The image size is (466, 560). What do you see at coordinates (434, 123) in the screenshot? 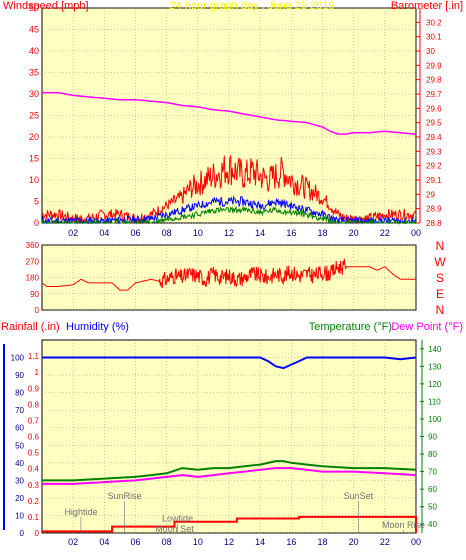
I see `barometer-tick-label: 29.5` at bounding box center [434, 123].